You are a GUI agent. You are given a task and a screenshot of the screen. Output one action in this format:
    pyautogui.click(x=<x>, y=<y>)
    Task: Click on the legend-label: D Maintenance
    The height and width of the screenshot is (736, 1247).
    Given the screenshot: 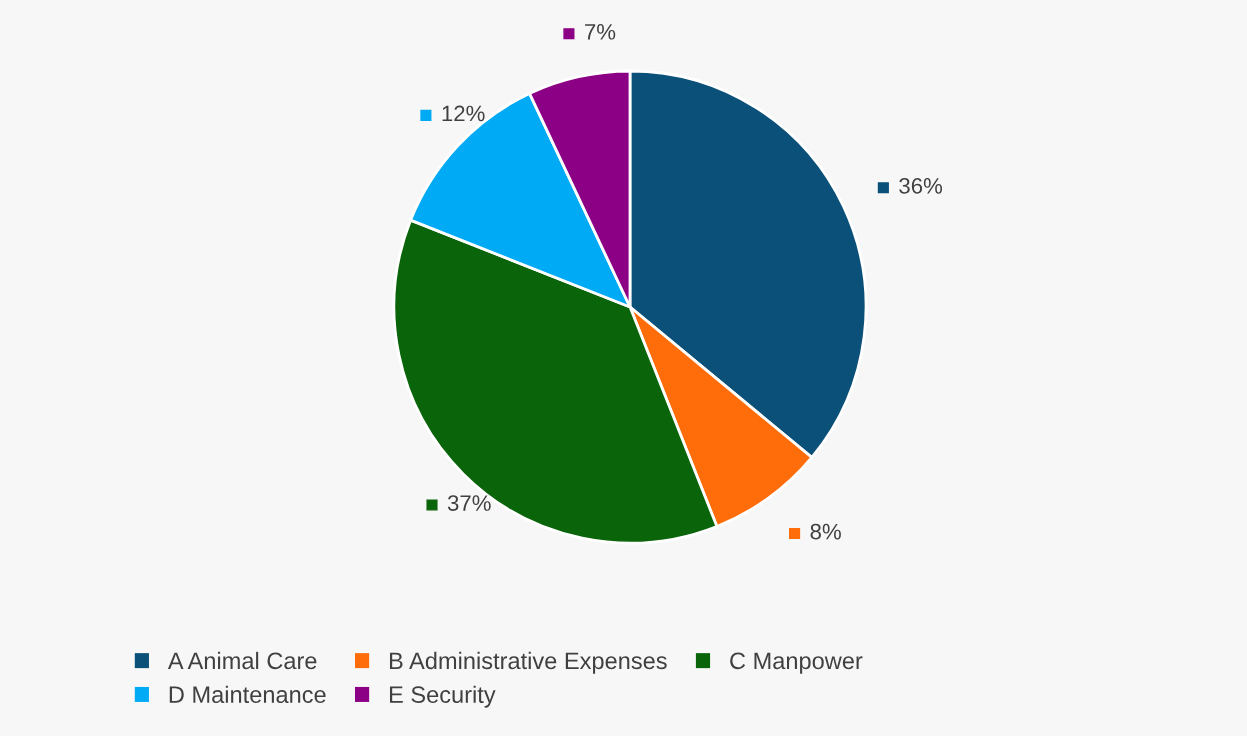 What is the action you would take?
    pyautogui.click(x=247, y=694)
    